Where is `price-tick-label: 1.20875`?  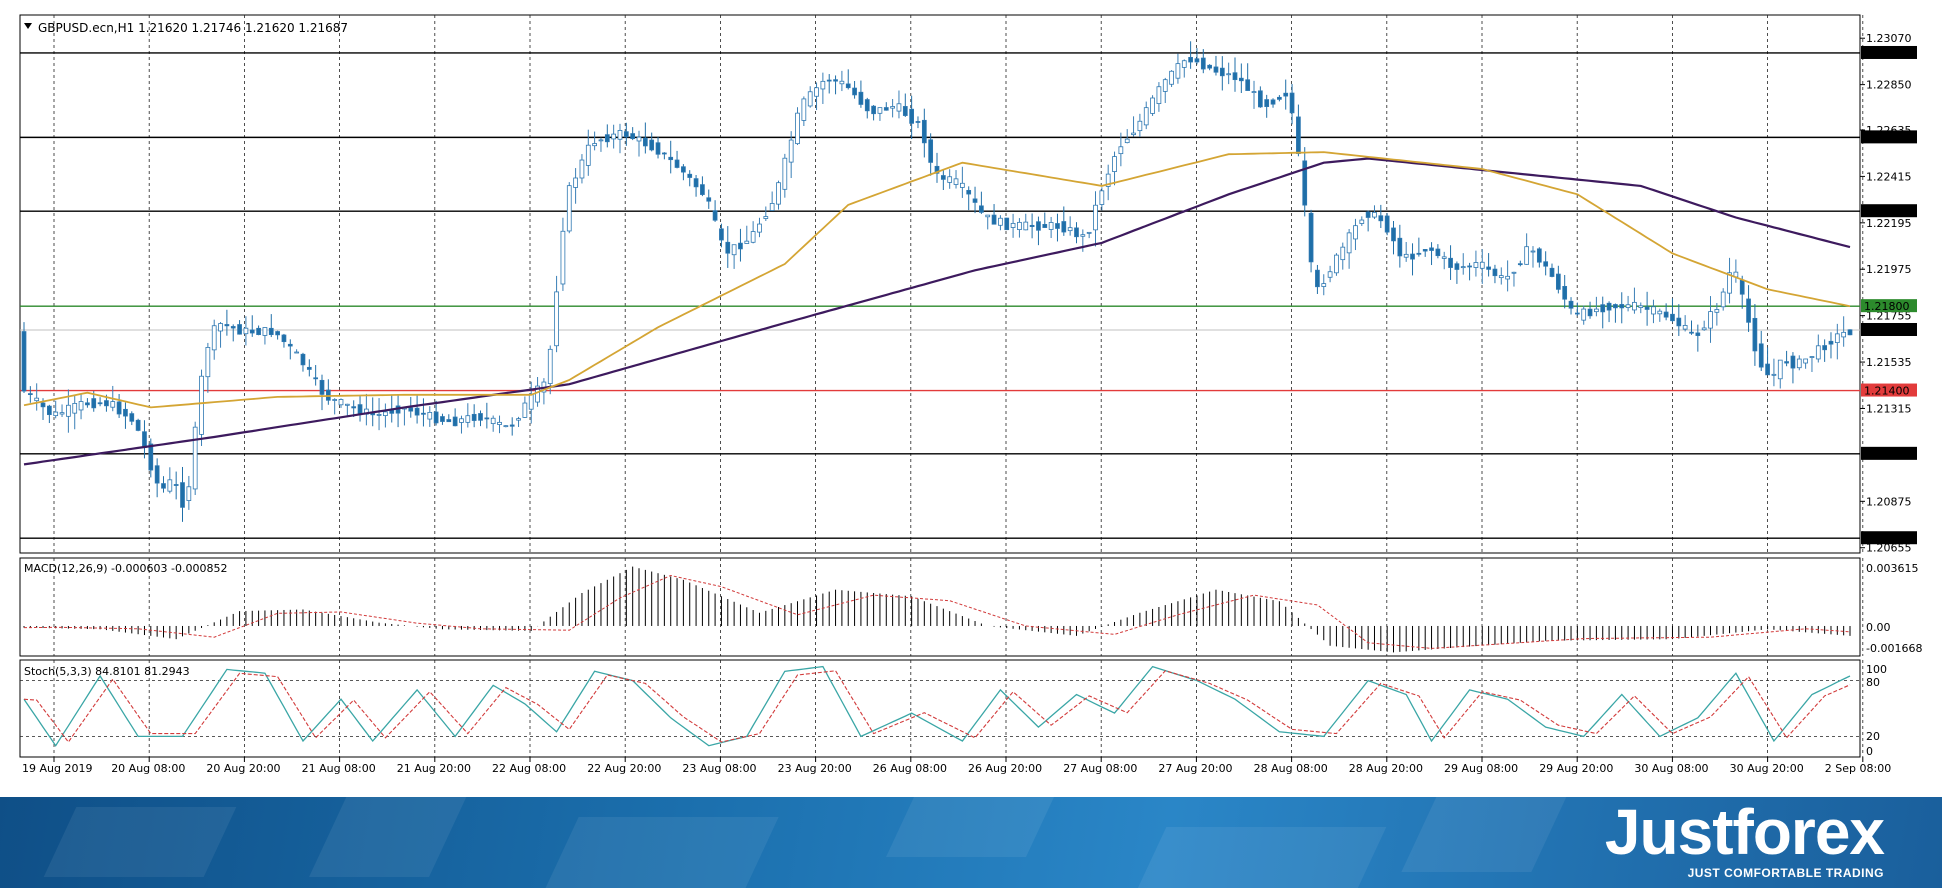 price-tick-label: 1.20875 is located at coordinates (1889, 501).